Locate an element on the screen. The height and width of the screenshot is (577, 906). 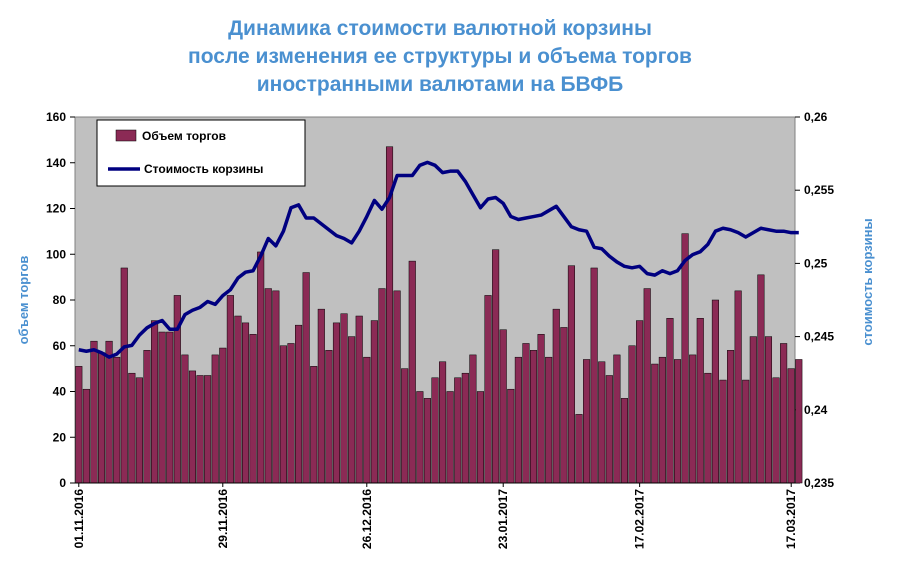
legend-label: Стоимость корзины is located at coordinates (203, 169).